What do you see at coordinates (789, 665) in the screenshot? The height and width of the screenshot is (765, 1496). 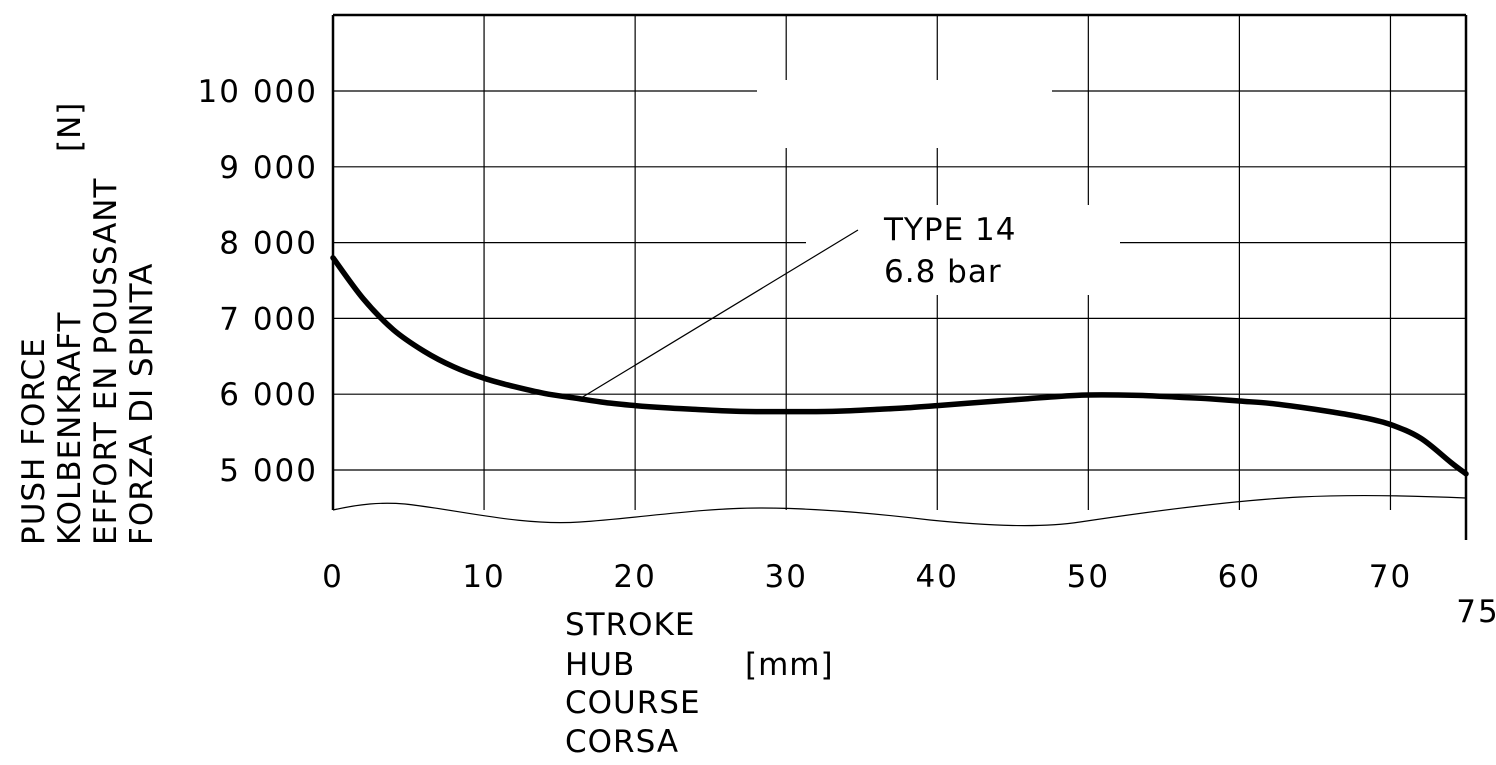 I see `x-axis-unit: [mm]` at bounding box center [789, 665].